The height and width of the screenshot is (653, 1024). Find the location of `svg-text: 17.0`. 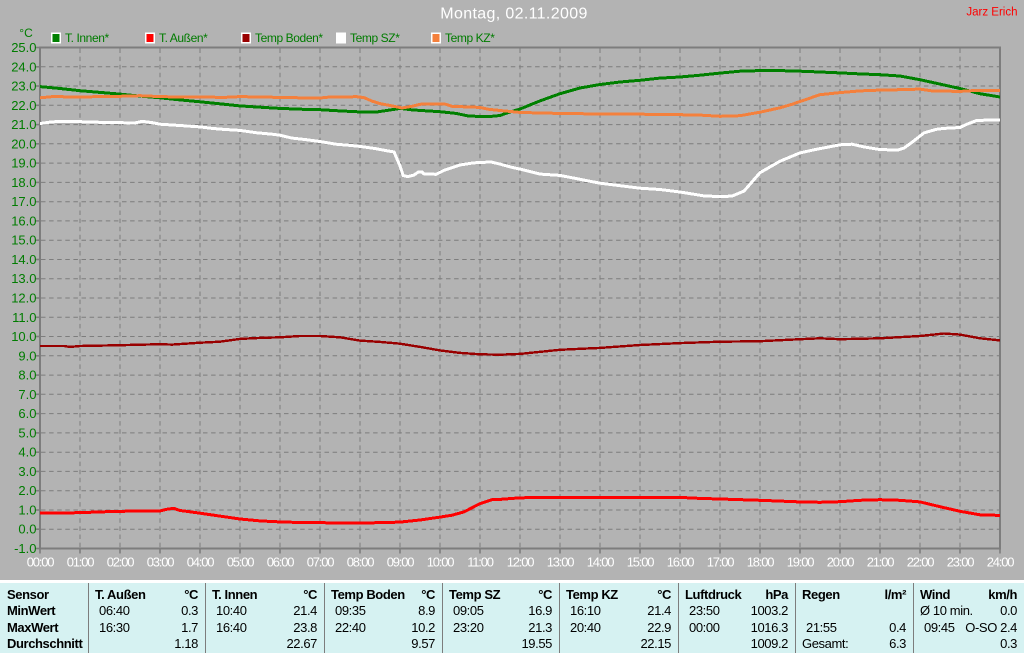

svg-text: 17.0 is located at coordinates (23, 201).